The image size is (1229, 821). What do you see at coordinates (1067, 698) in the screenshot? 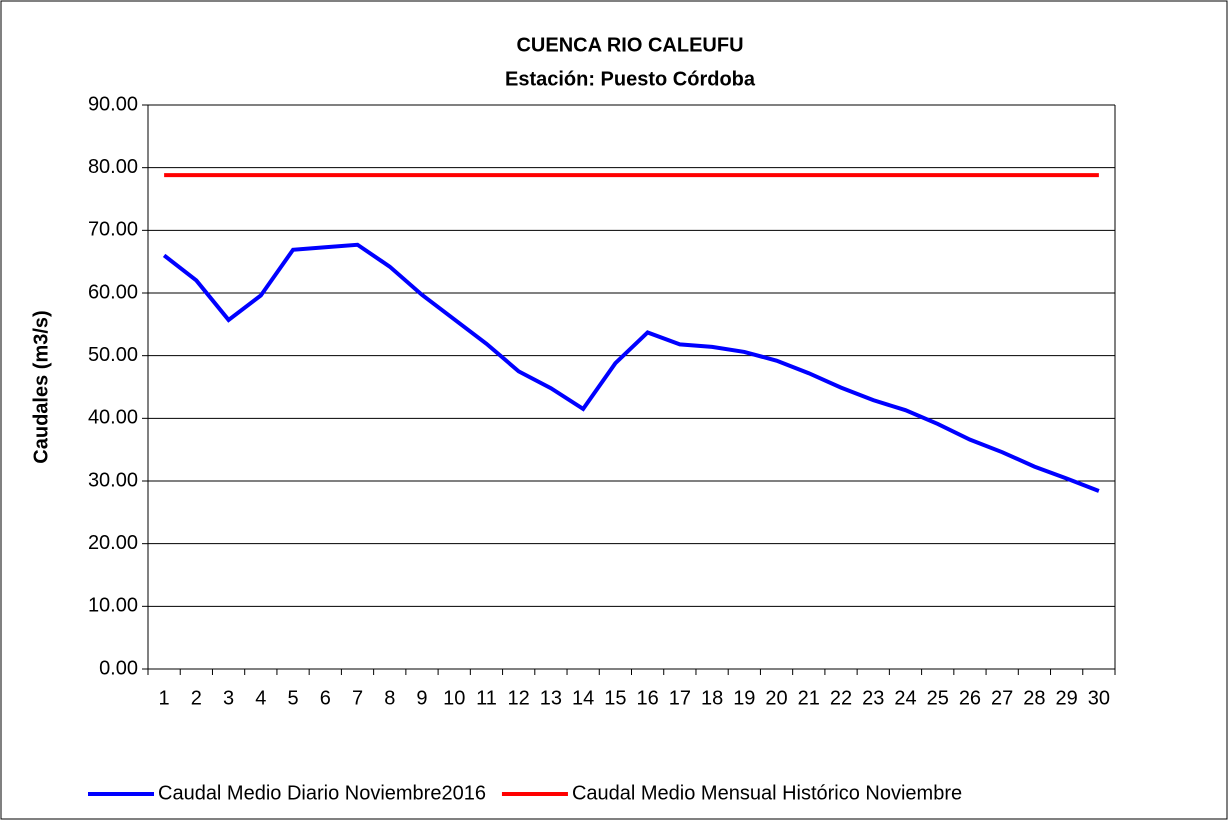
I see `x-tick-label: 29` at bounding box center [1067, 698].